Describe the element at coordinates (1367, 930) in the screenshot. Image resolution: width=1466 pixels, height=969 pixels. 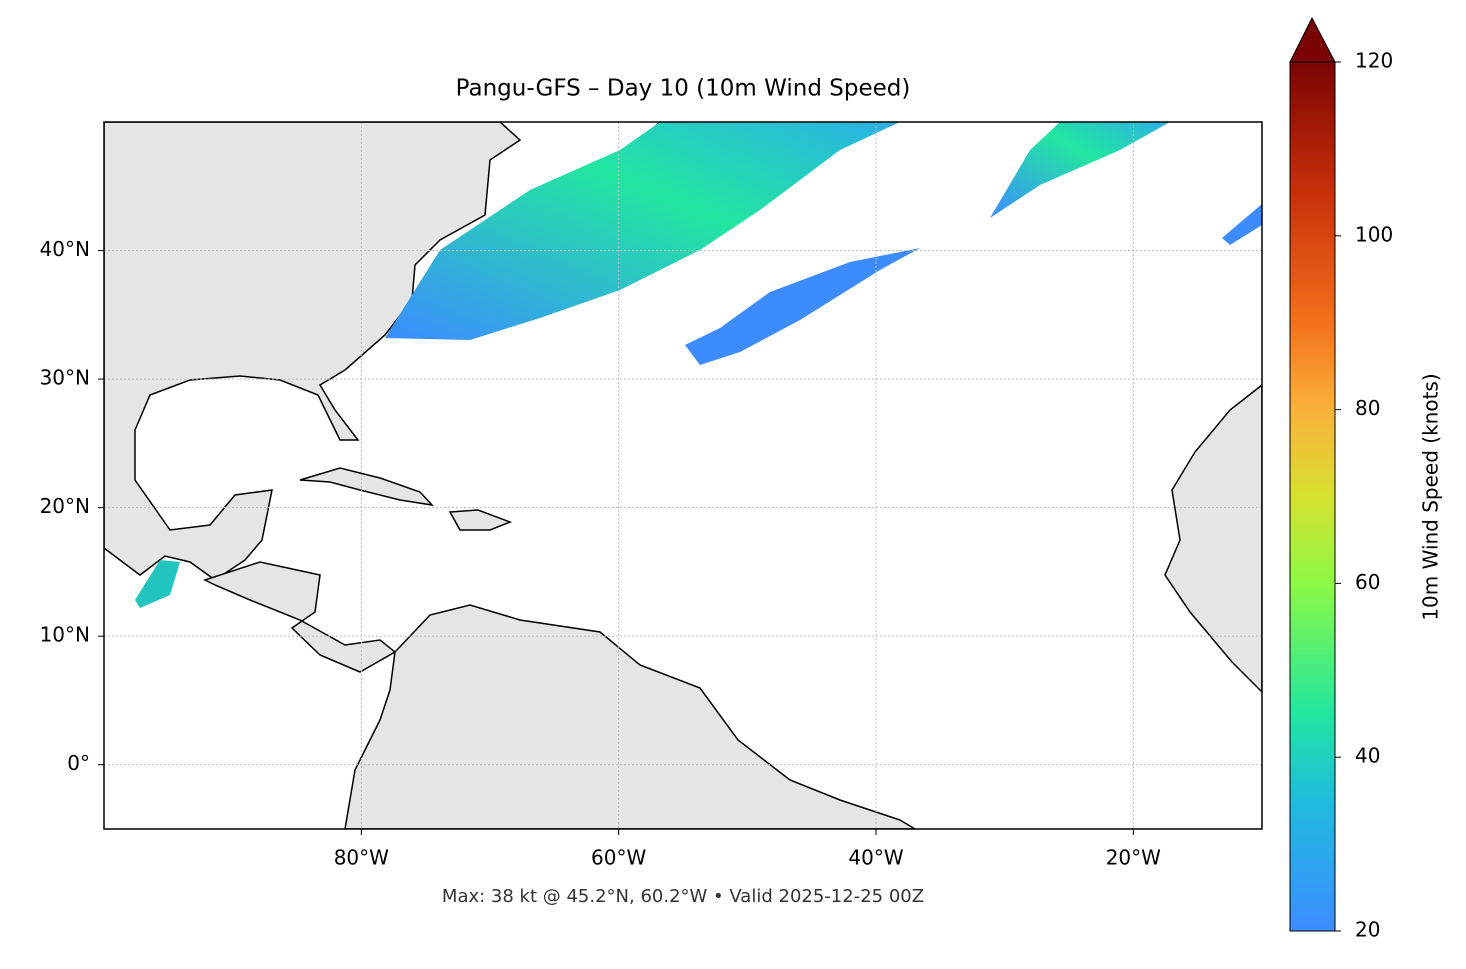
I see `colorbar-tick-label: 20` at that location.